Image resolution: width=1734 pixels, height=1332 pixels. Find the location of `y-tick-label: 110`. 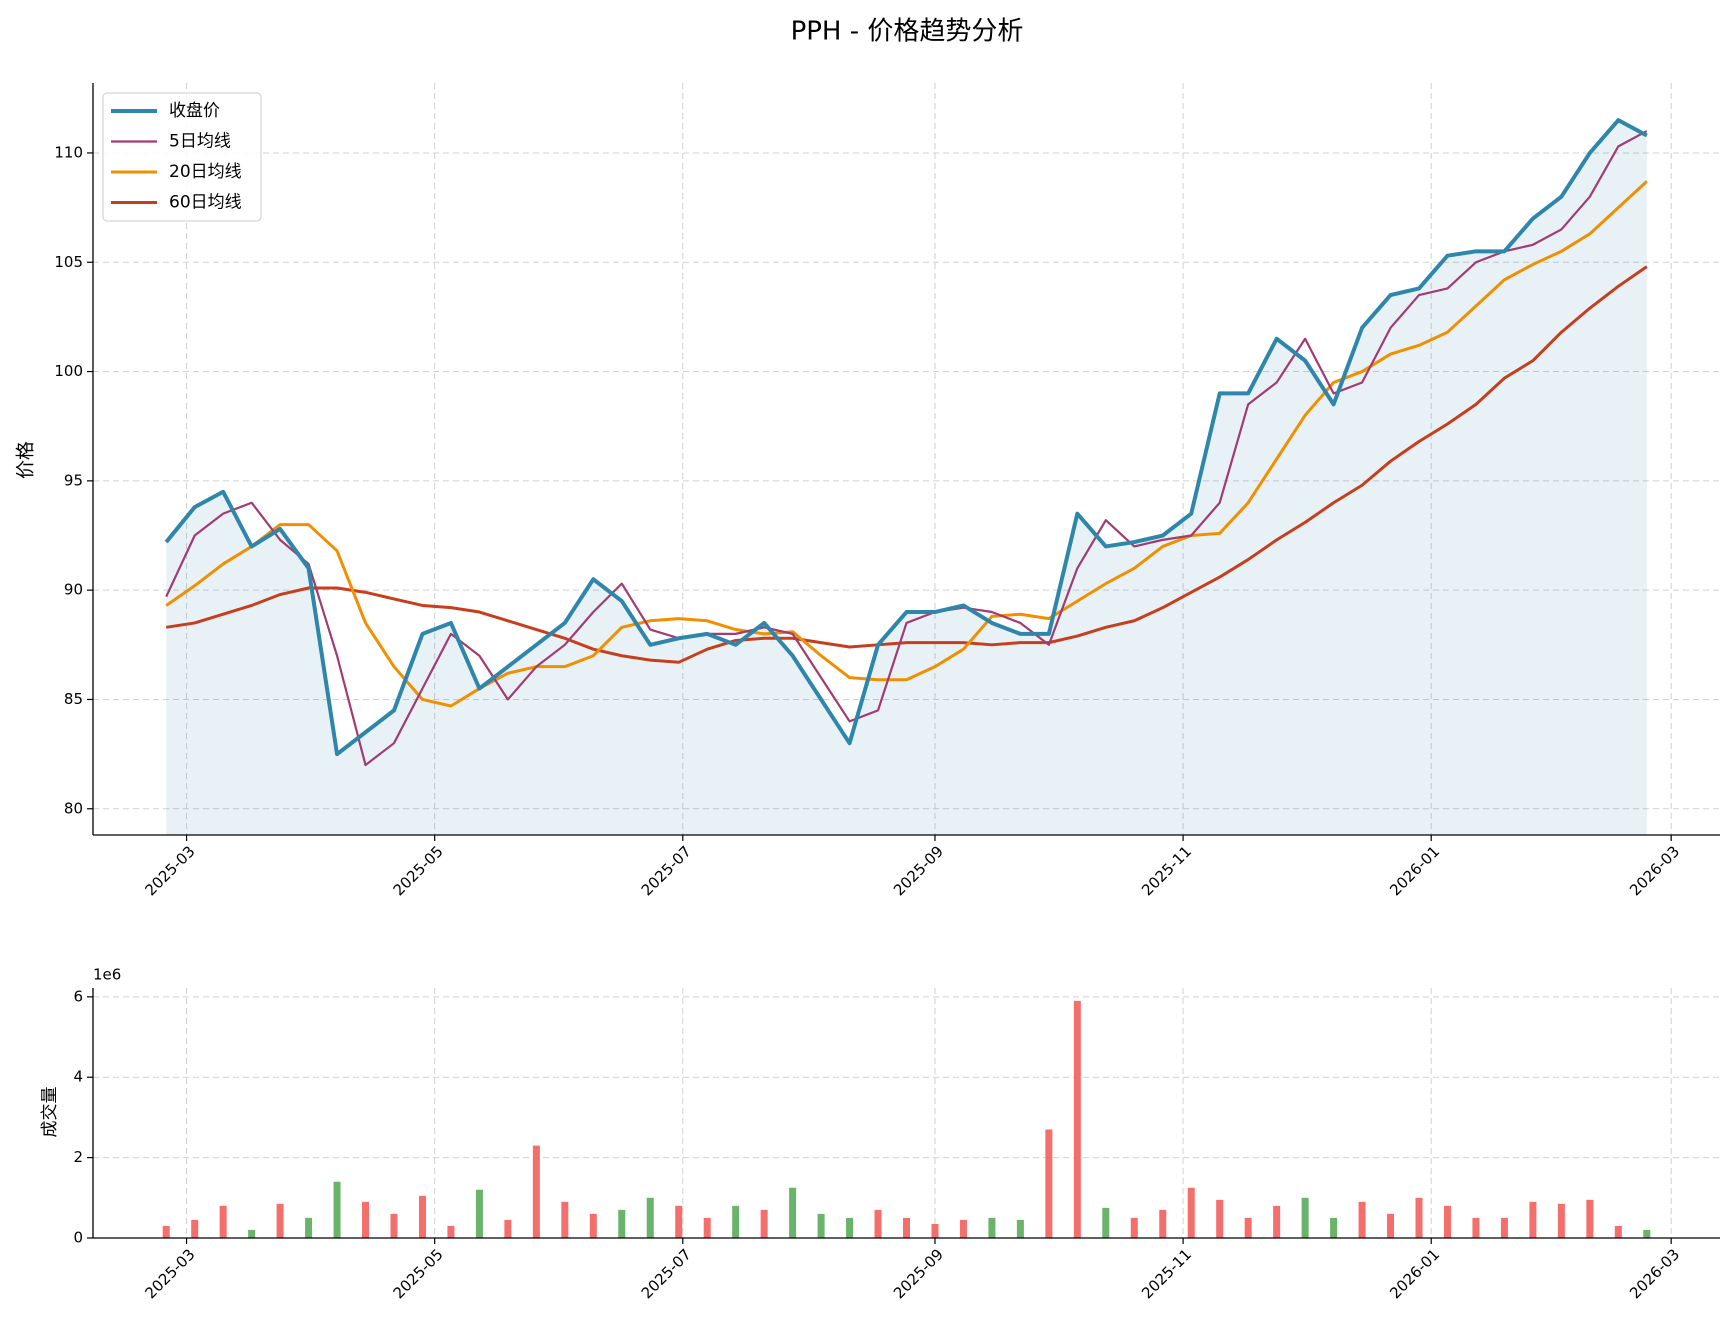

y-tick-label: 110 is located at coordinates (68, 152).